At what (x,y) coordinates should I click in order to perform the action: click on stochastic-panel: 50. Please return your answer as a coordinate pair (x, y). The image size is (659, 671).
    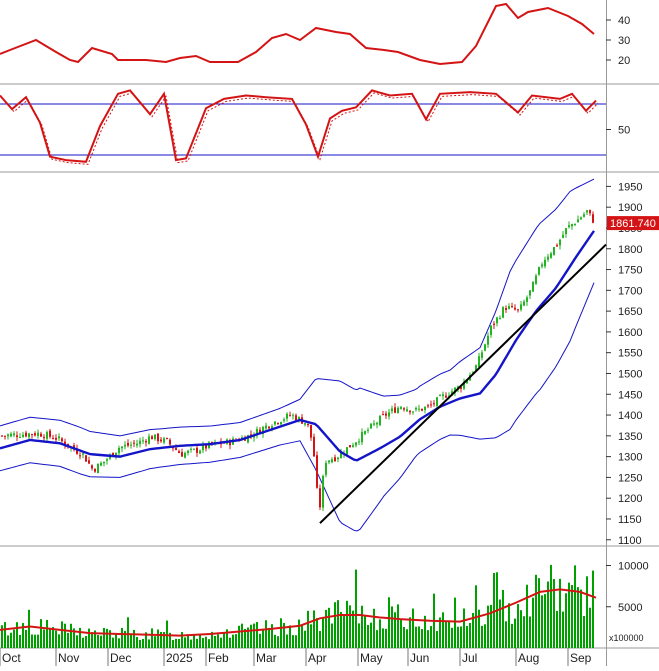
    Looking at the image, I should click on (315, 127).